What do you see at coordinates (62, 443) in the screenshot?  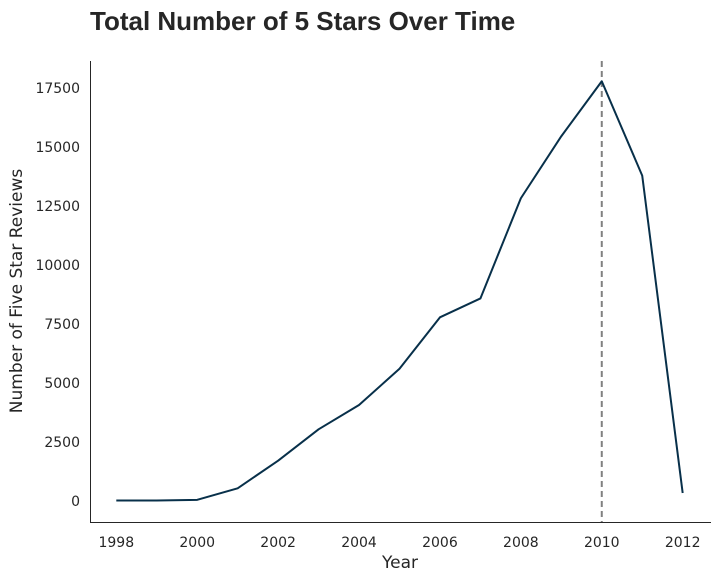 I see `y-tick-label: 2500` at bounding box center [62, 443].